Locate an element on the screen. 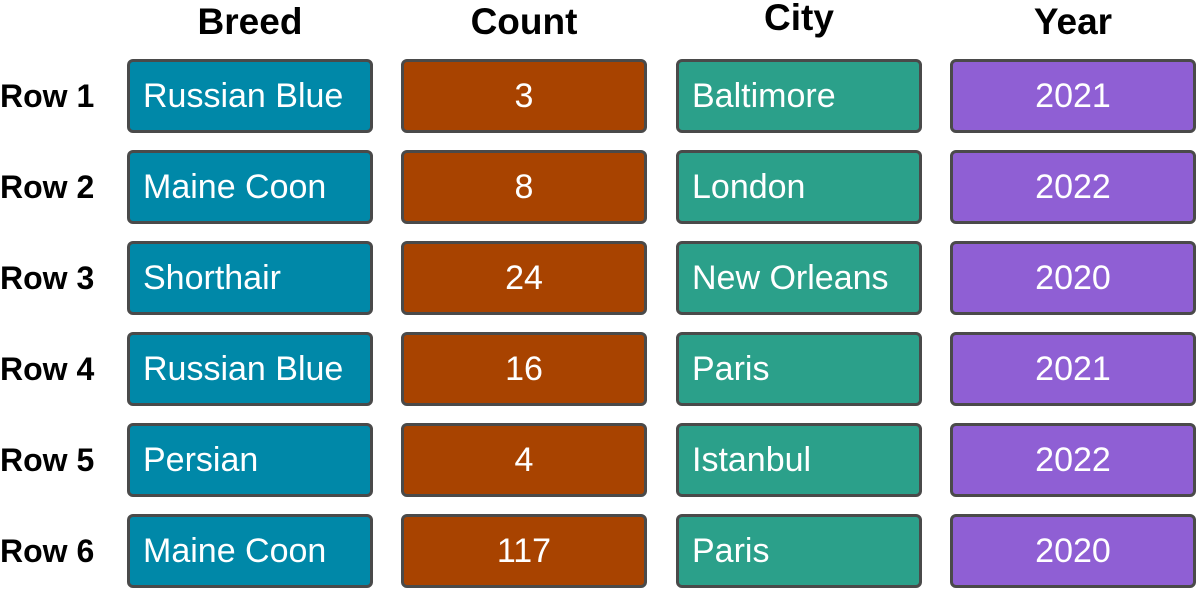  row-label: Row 3 is located at coordinates (47, 278).